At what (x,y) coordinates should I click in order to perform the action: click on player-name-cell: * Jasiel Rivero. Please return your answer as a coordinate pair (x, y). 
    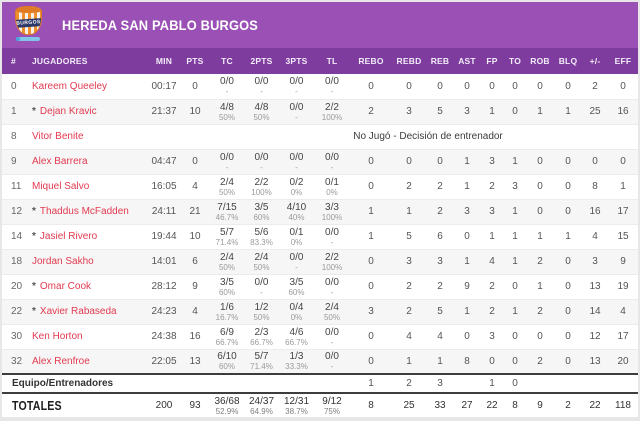
    Looking at the image, I should click on (87, 237).